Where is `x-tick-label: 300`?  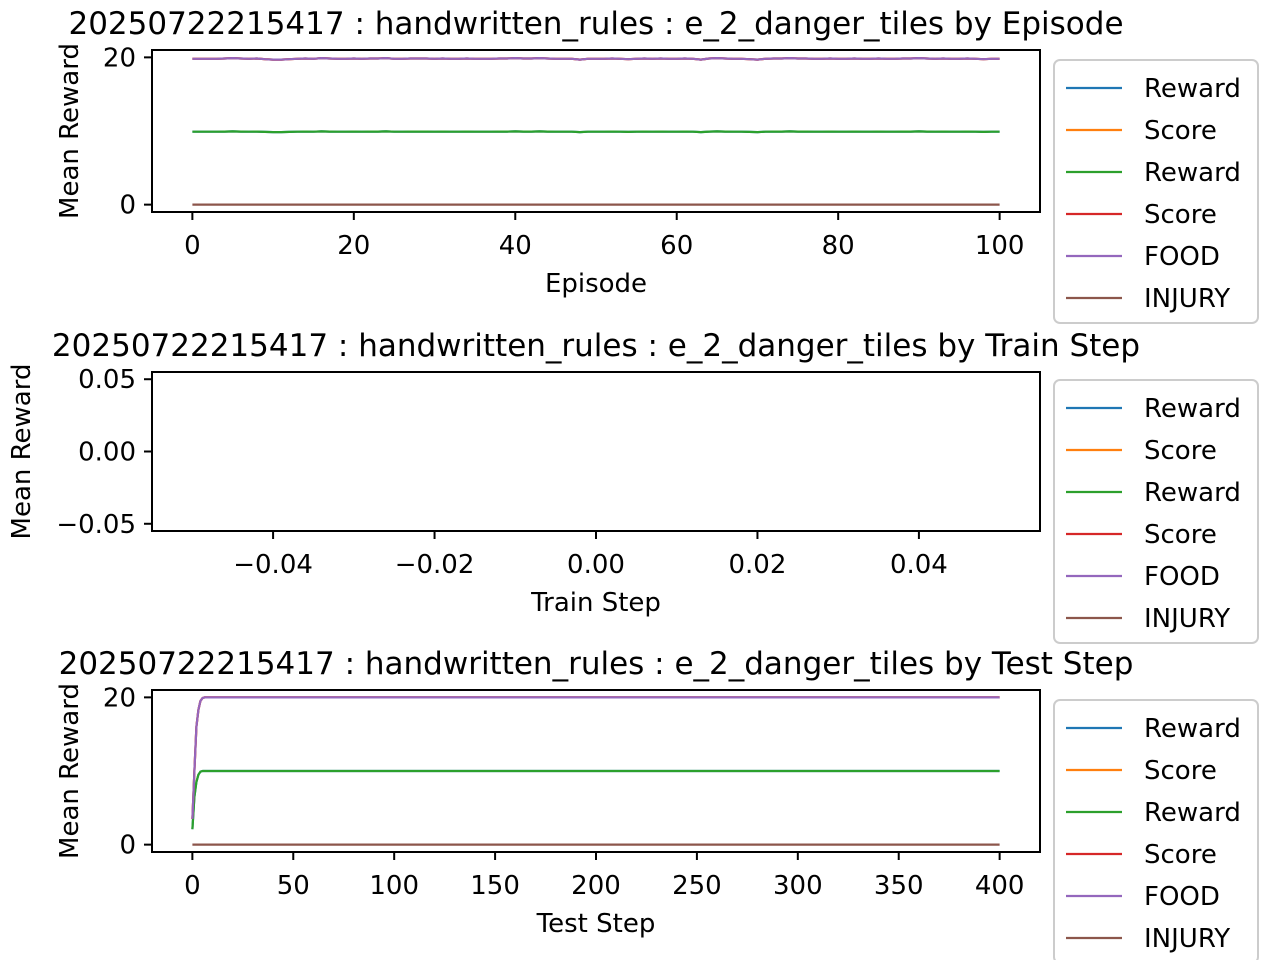
x-tick-label: 300 is located at coordinates (798, 886).